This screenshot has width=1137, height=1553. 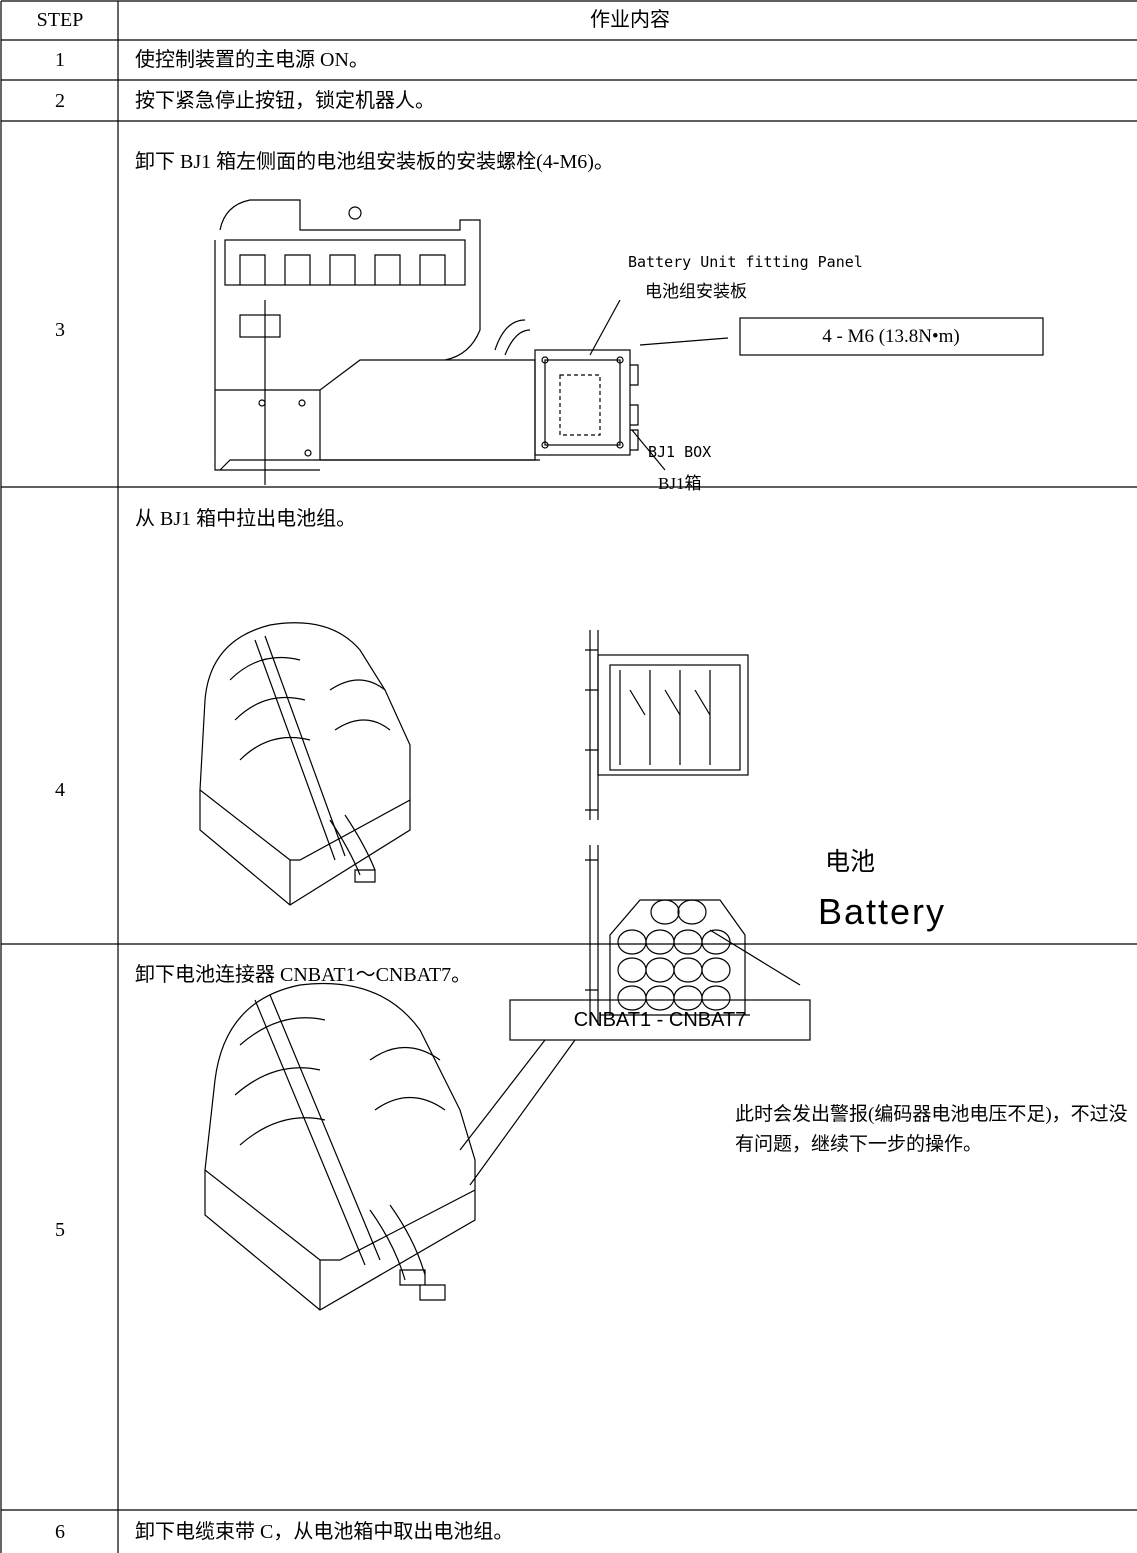 What do you see at coordinates (931, 1129) in the screenshot?
I see `note: 此时会发出警报(编码器电池电压不足)，不过没有问题，继续下一步的操作。` at bounding box center [931, 1129].